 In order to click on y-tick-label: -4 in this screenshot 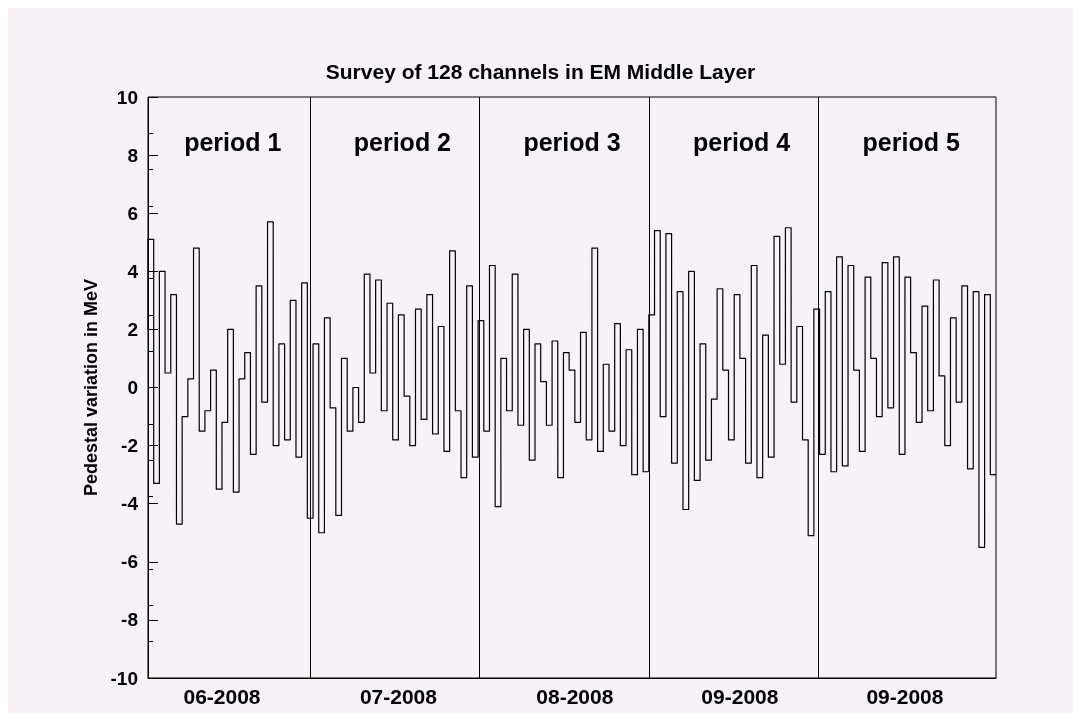, I will do `click(130, 504)`.